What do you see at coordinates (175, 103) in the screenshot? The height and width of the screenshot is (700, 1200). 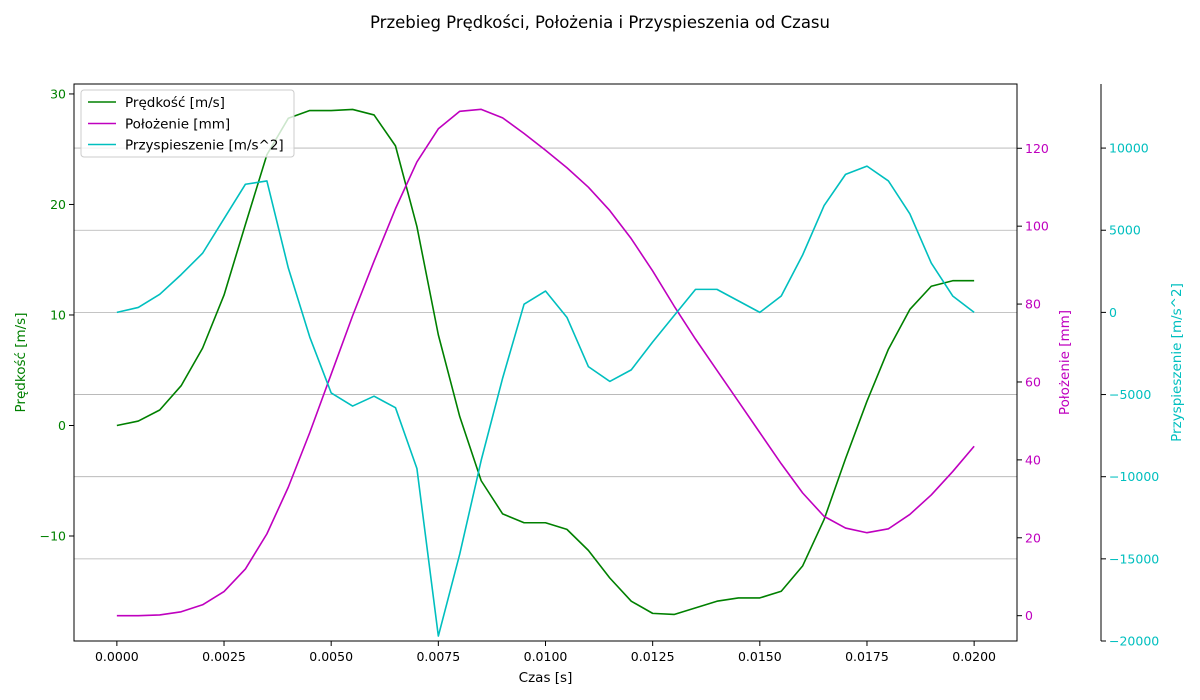 I see `legend-label-velocity: Prędkość [m/s]` at bounding box center [175, 103].